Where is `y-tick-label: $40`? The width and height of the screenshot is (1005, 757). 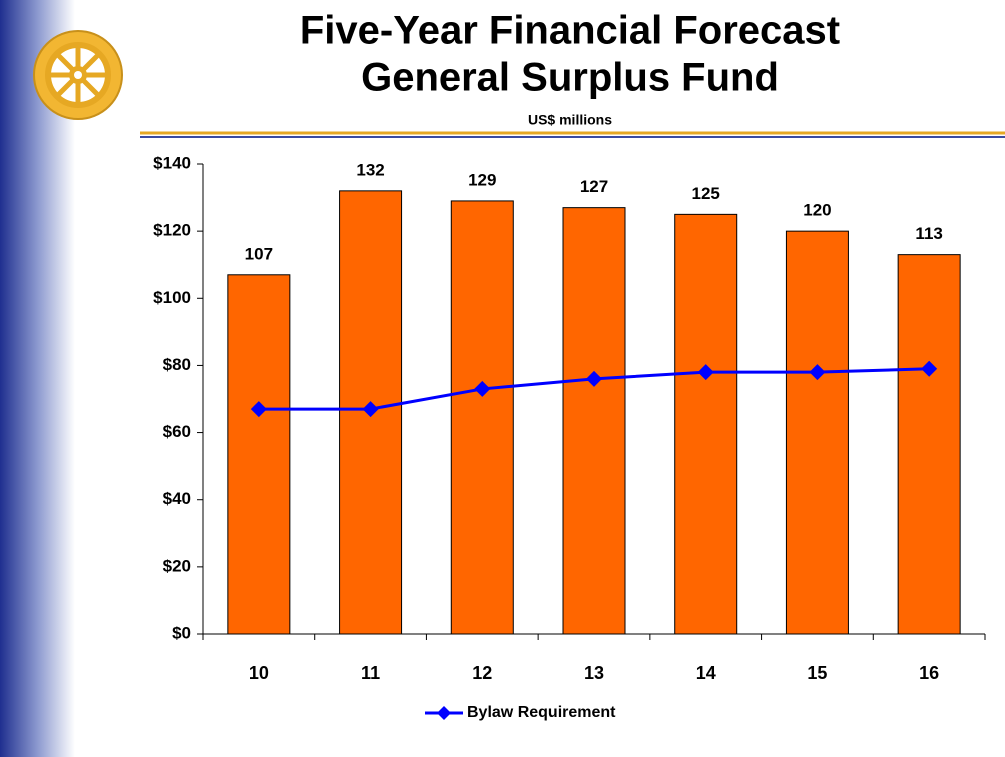
y-tick-label: $40 is located at coordinates (177, 498).